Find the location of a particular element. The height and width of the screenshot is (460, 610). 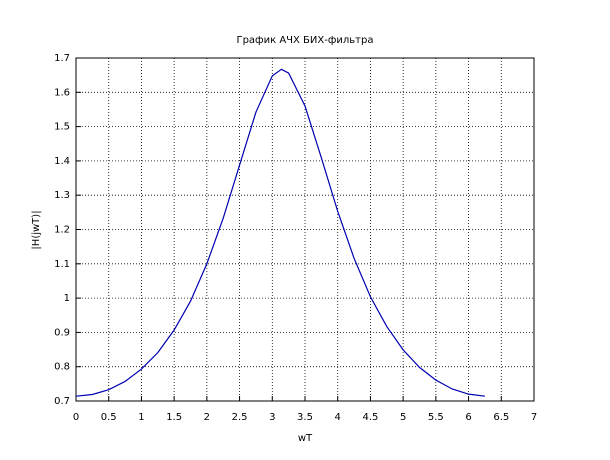

x-tick-label: 4 is located at coordinates (338, 417).